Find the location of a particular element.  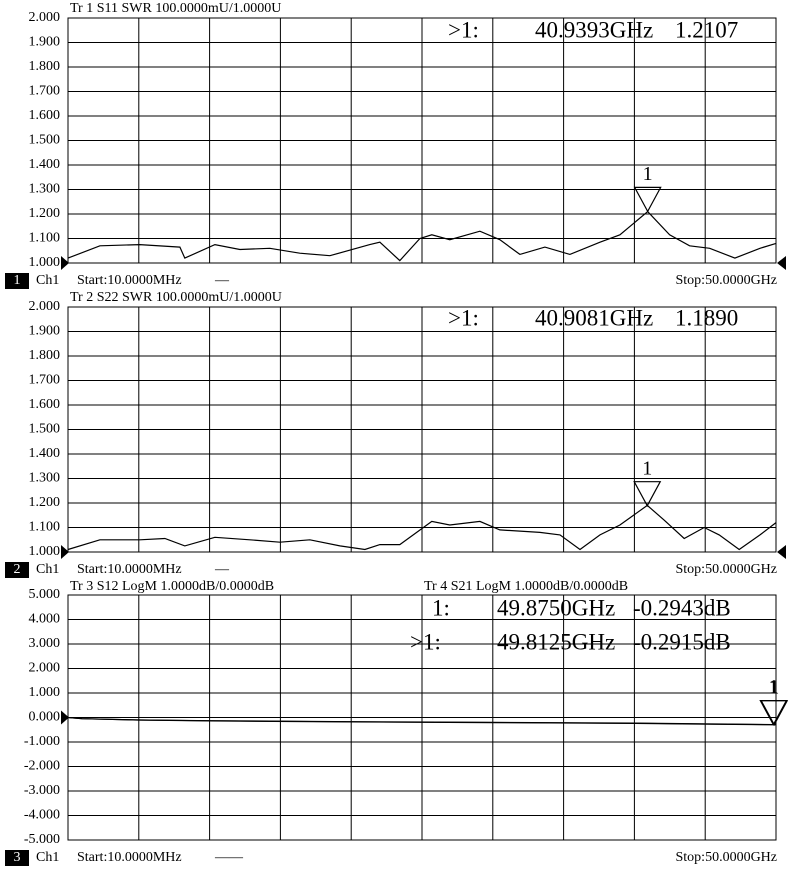

start-suffix: —— is located at coordinates (229, 857).